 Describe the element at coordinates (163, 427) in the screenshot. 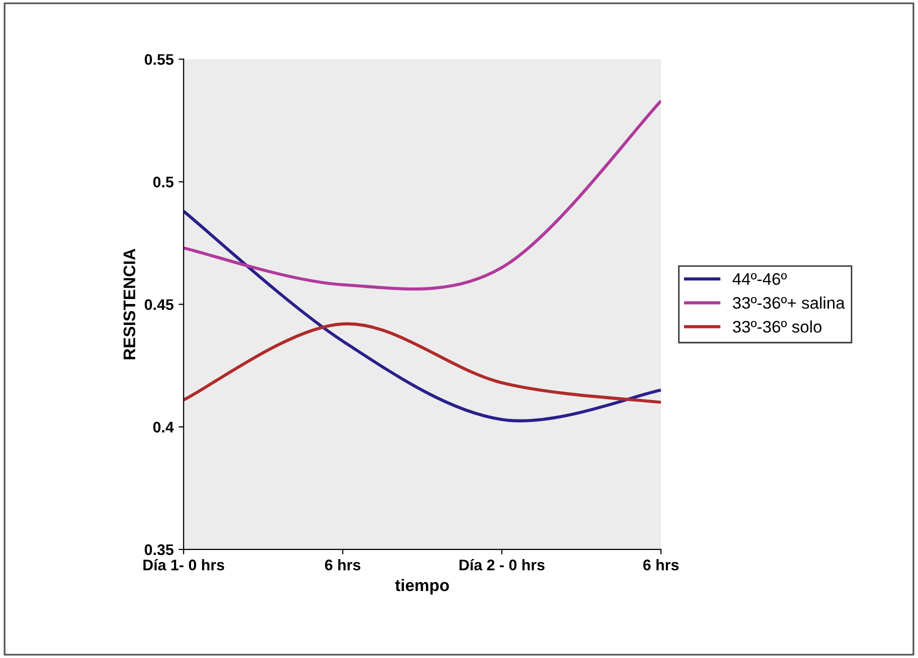

I see `y-tick-label: 0.4` at that location.